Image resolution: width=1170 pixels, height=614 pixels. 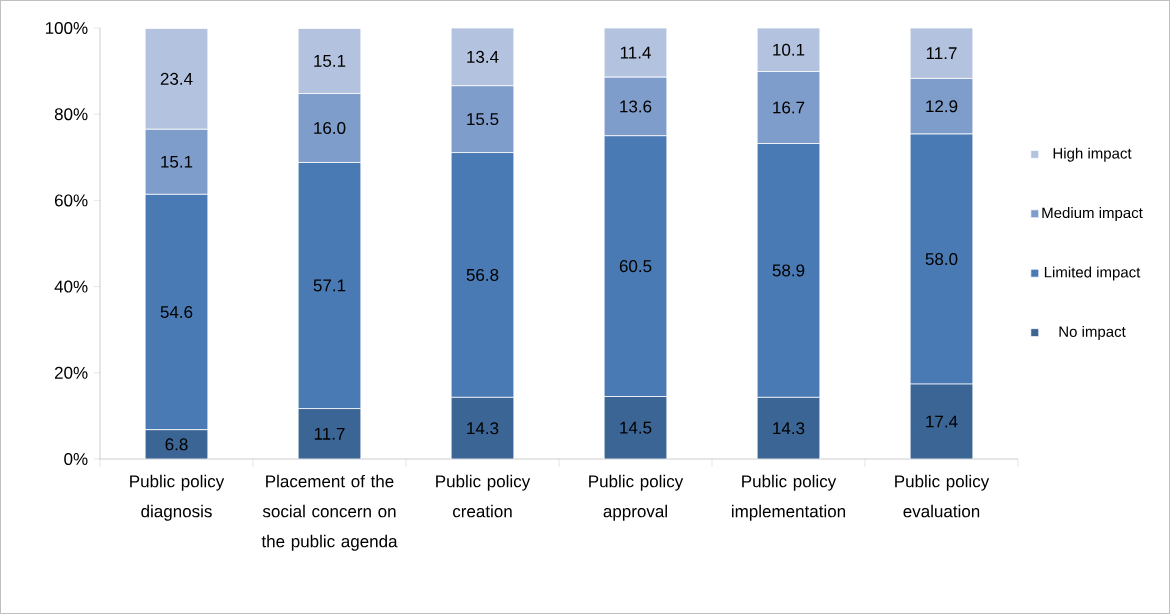 What do you see at coordinates (1092, 154) in the screenshot?
I see `legend-label: High impact` at bounding box center [1092, 154].